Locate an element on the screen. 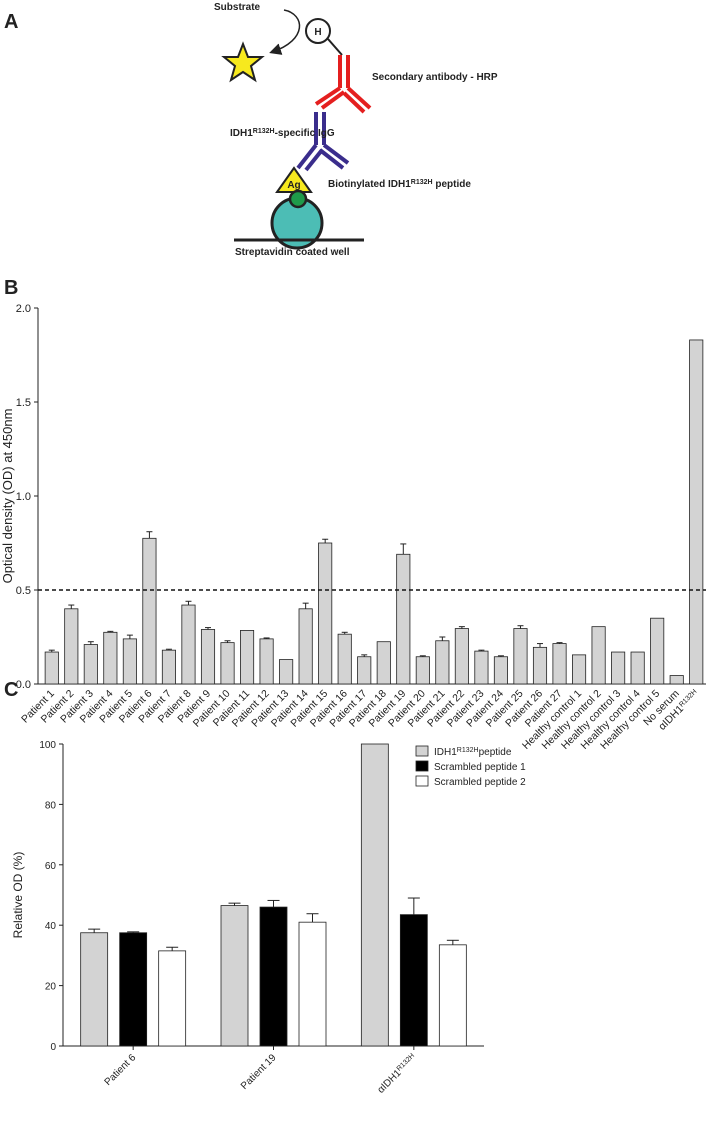 This screenshot has height=1132, width=709. antigen-label: Ag is located at coordinates (293, 185).